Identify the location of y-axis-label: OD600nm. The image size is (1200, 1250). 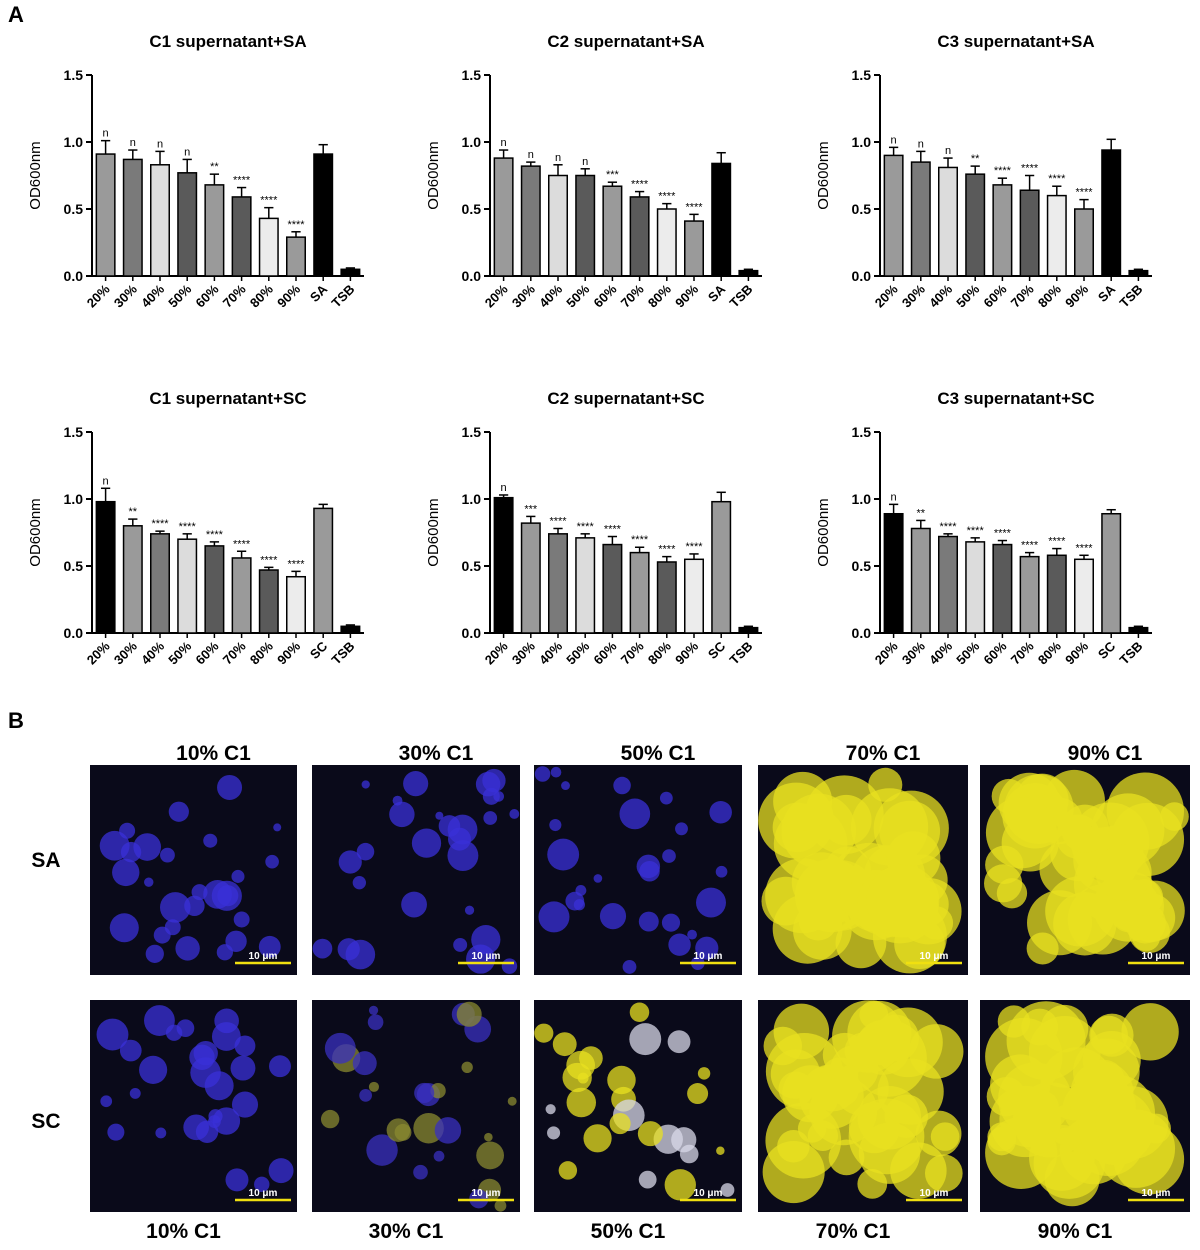
(433, 532).